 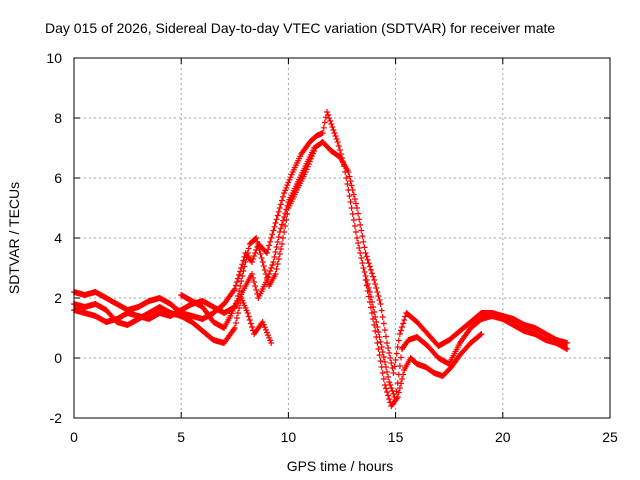 What do you see at coordinates (14, 238) in the screenshot?
I see `y-axis-label: SDTVAR / TECUs` at bounding box center [14, 238].